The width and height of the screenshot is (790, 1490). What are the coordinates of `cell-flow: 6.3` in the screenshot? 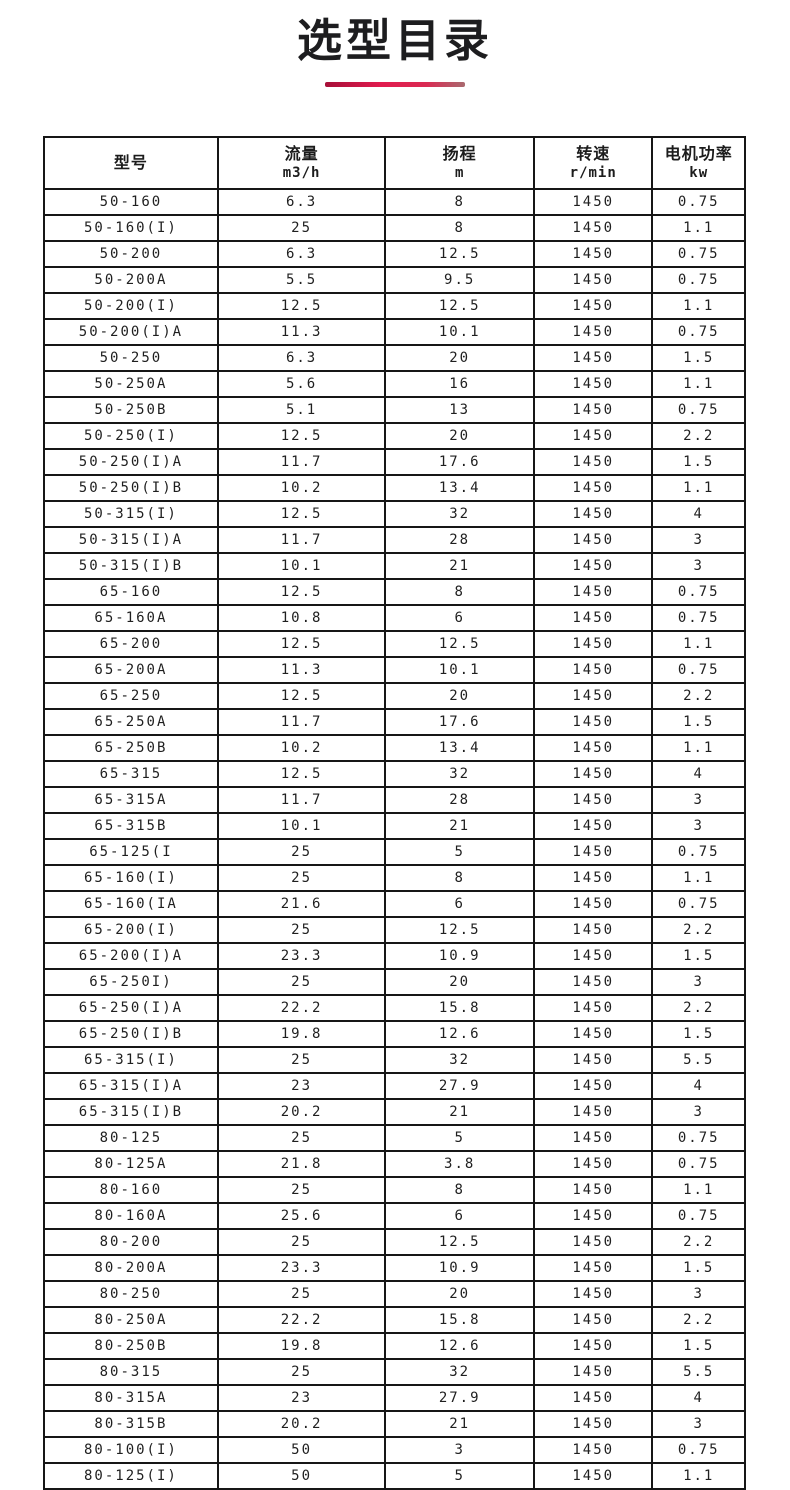 It's located at (301, 202).